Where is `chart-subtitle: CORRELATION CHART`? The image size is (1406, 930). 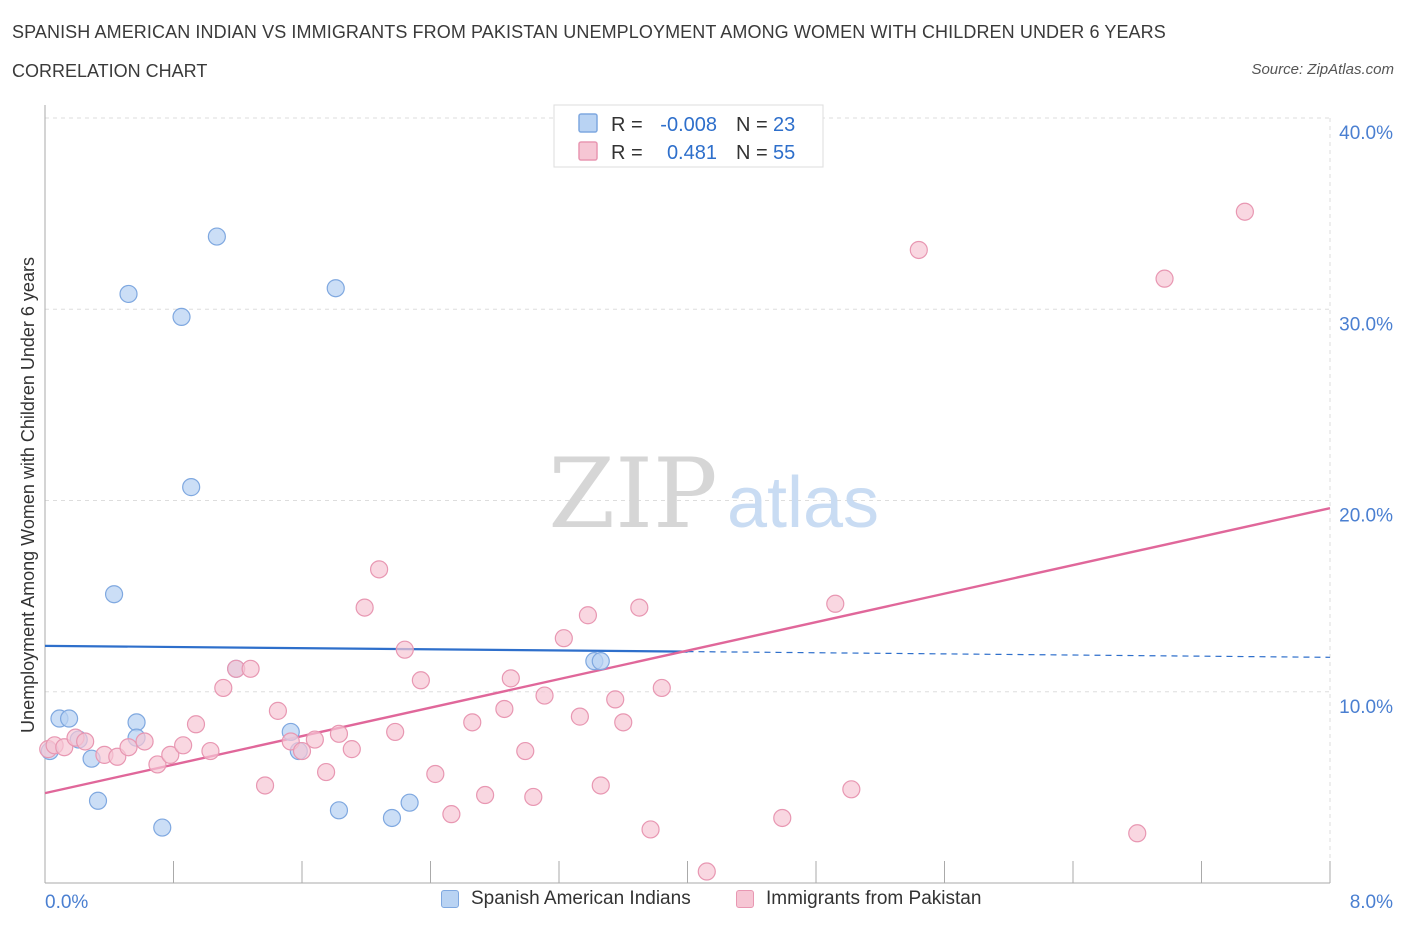 chart-subtitle: CORRELATION CHART is located at coordinates (110, 71).